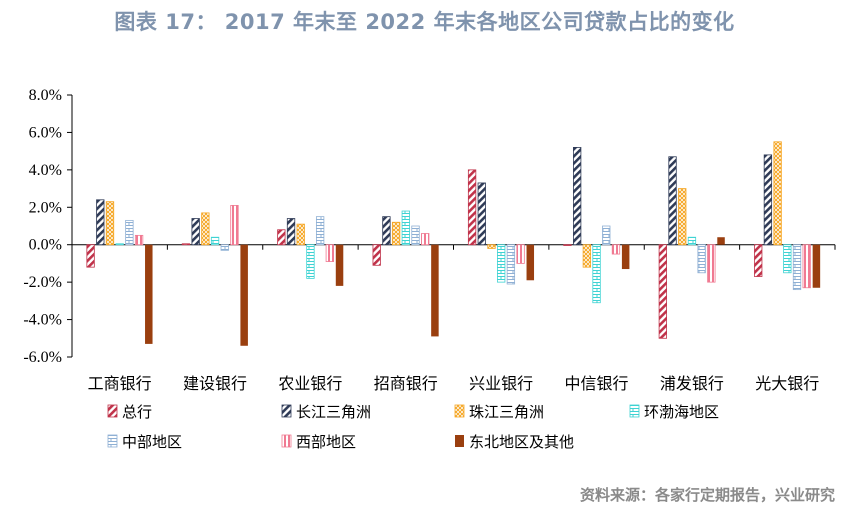 Image resolution: width=849 pixels, height=513 pixels. Describe the element at coordinates (424, 22) in the screenshot. I see `chart-title: 图表 17： 2017 年末至 2022 年末各地区公司贷款占比的变化` at that location.